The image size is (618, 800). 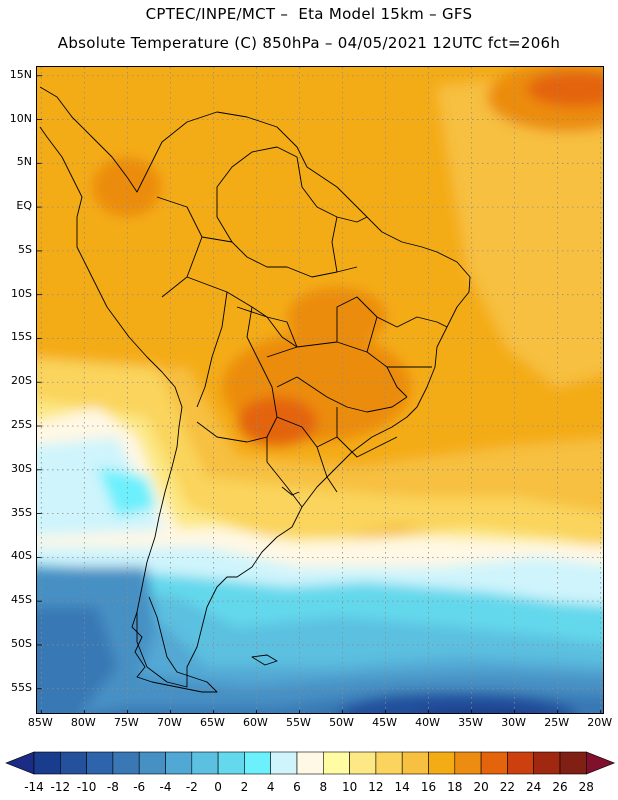 I want to click on colorbar-label: 18, so click(x=455, y=787).